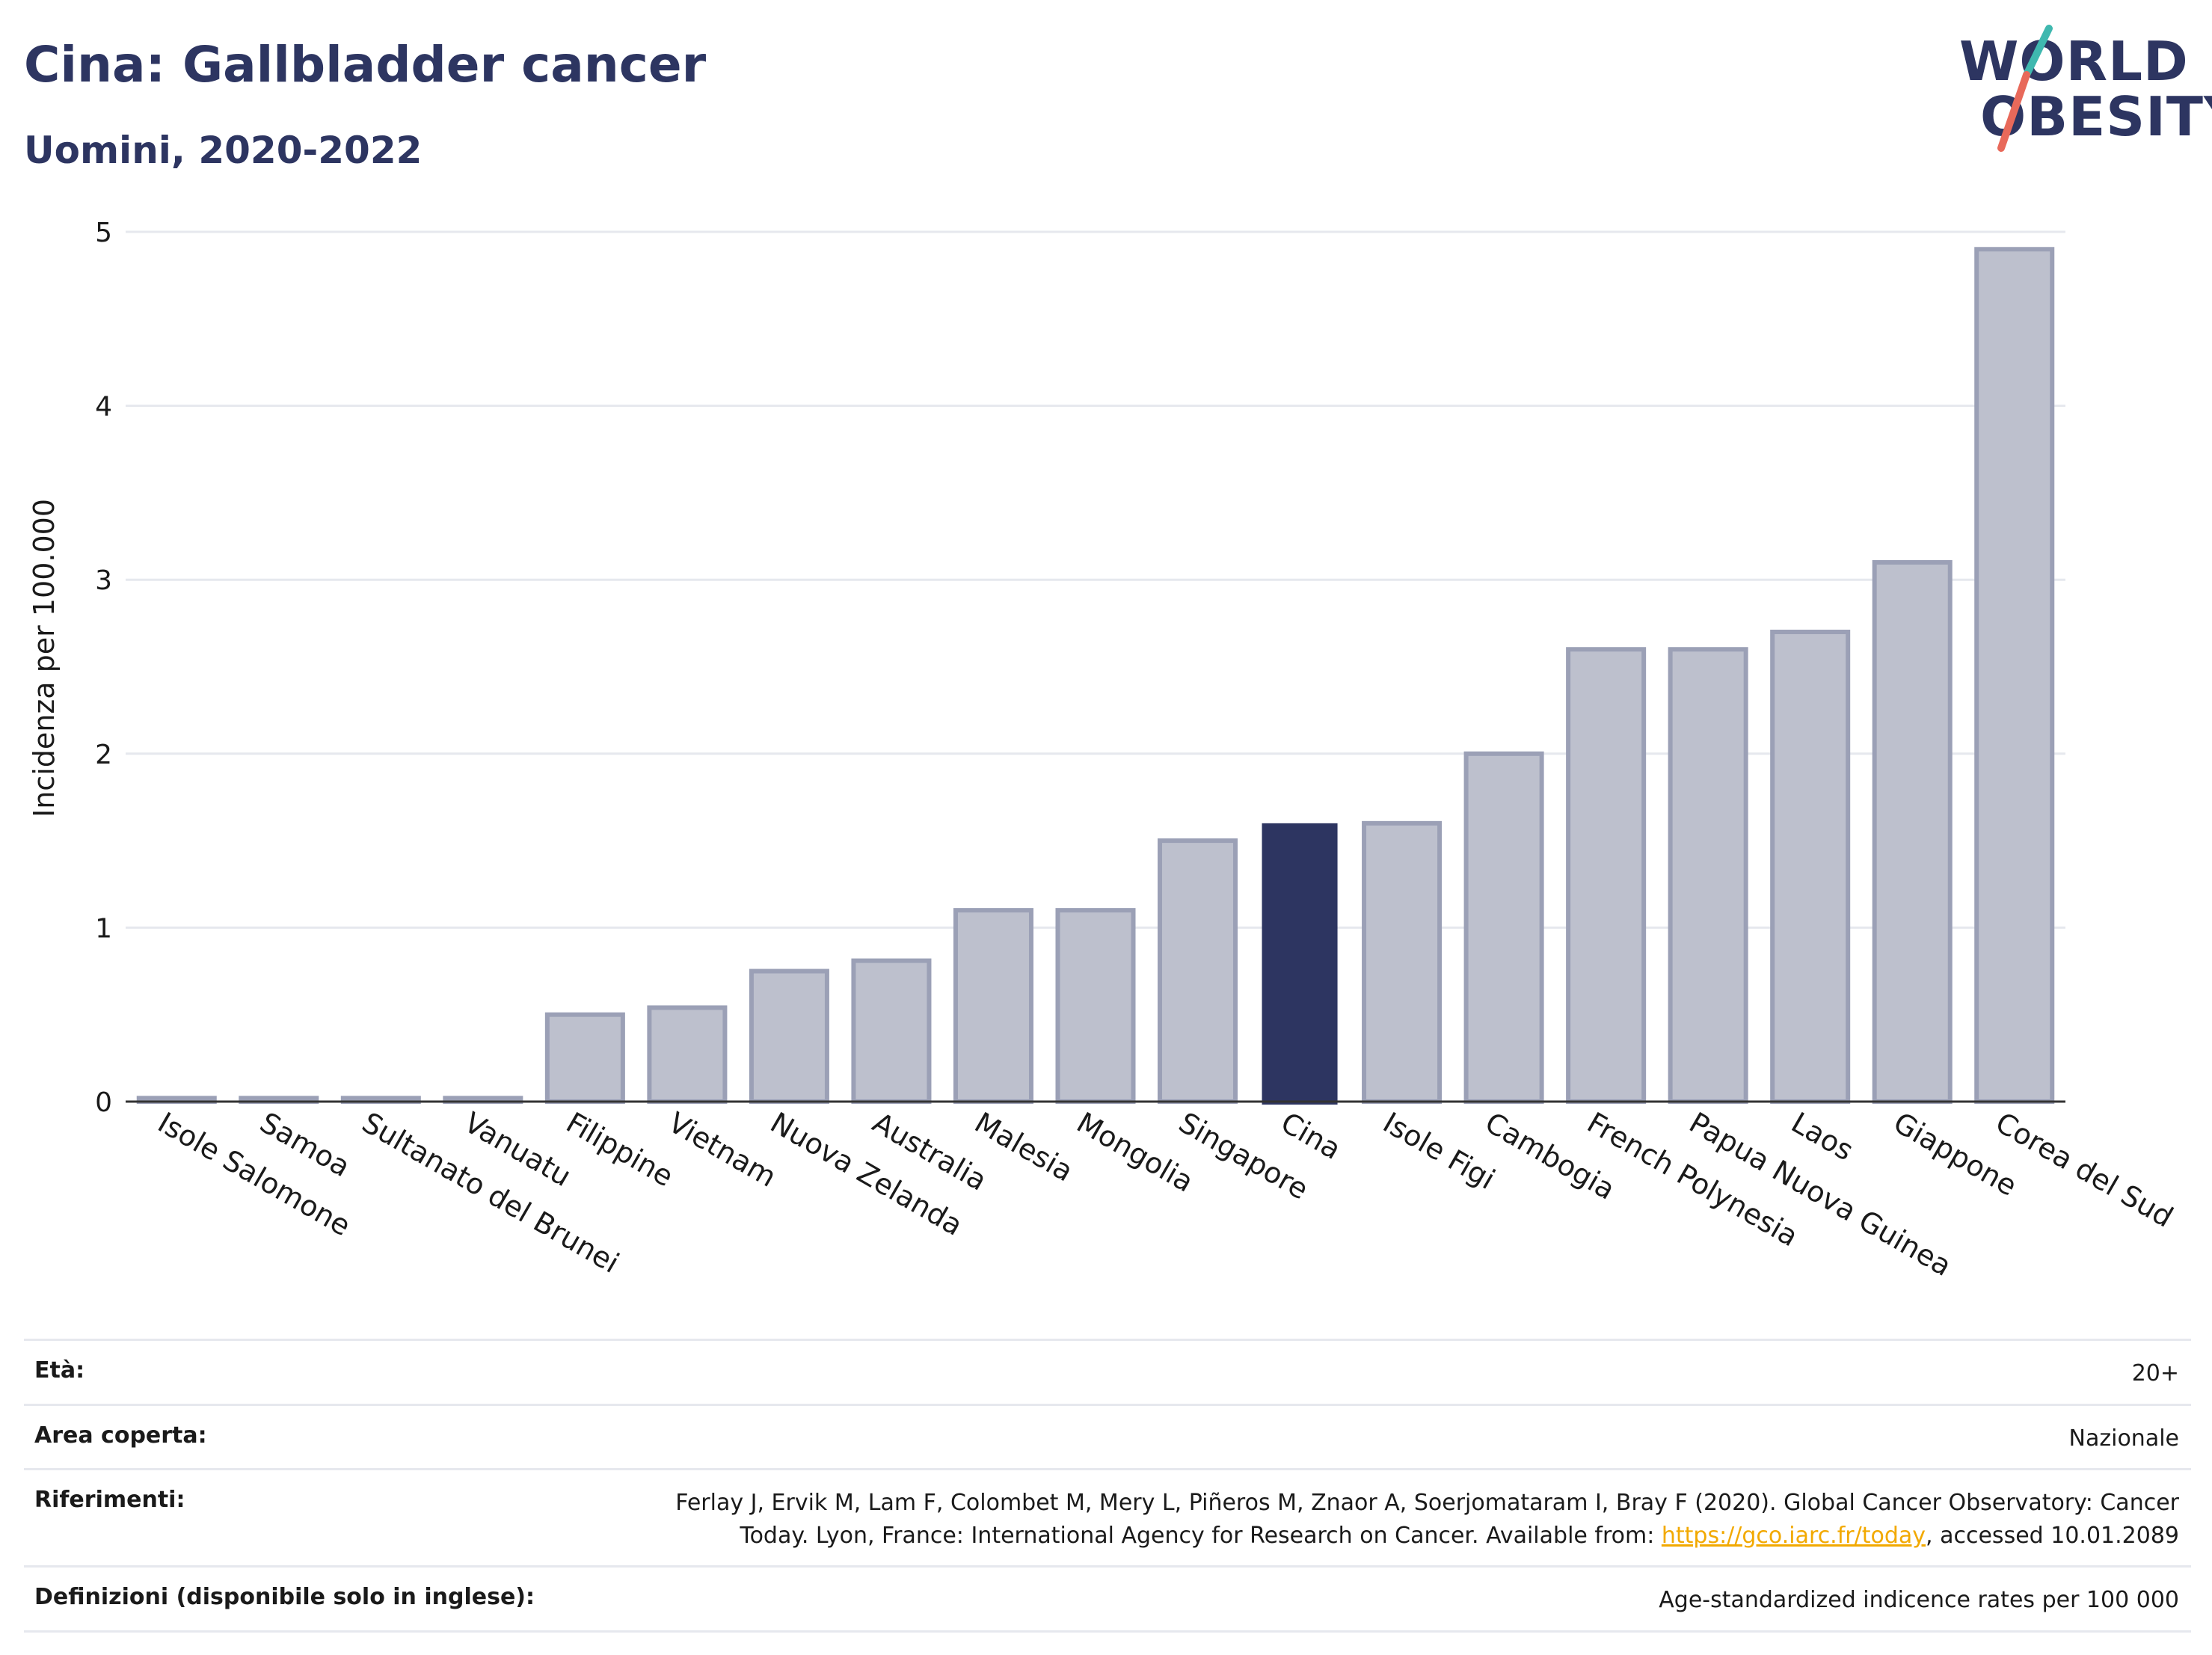 The width and height of the screenshot is (2212, 1655). Describe the element at coordinates (1135, 1152) in the screenshot. I see `x-tick-label: Mongolia` at that location.